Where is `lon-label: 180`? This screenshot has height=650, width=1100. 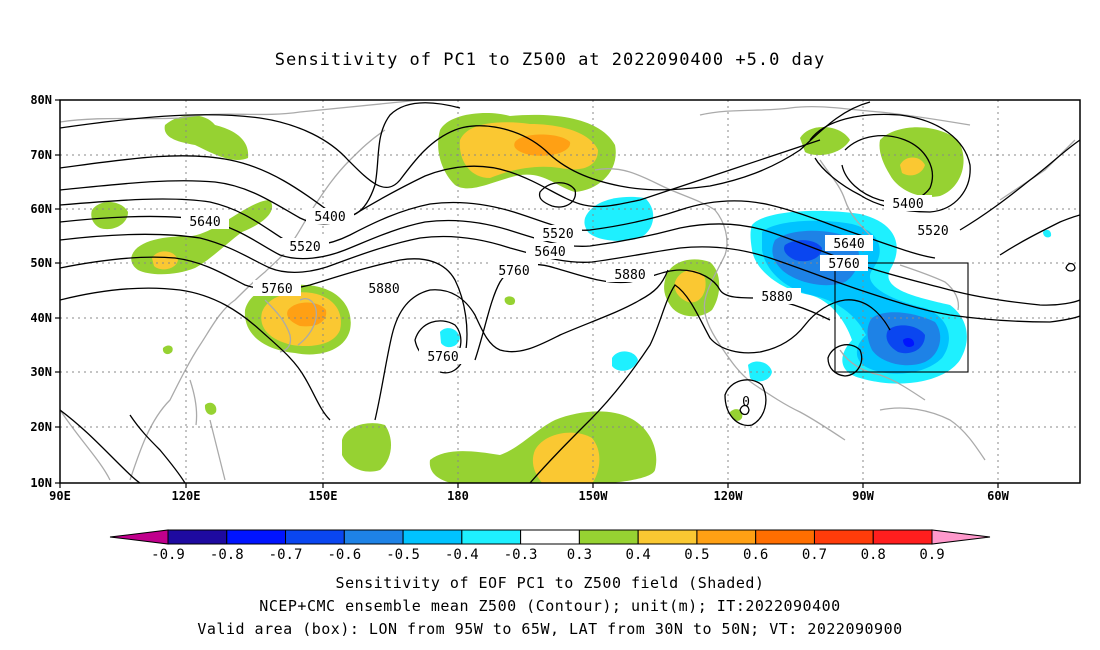 lon-label: 180 is located at coordinates (458, 496).